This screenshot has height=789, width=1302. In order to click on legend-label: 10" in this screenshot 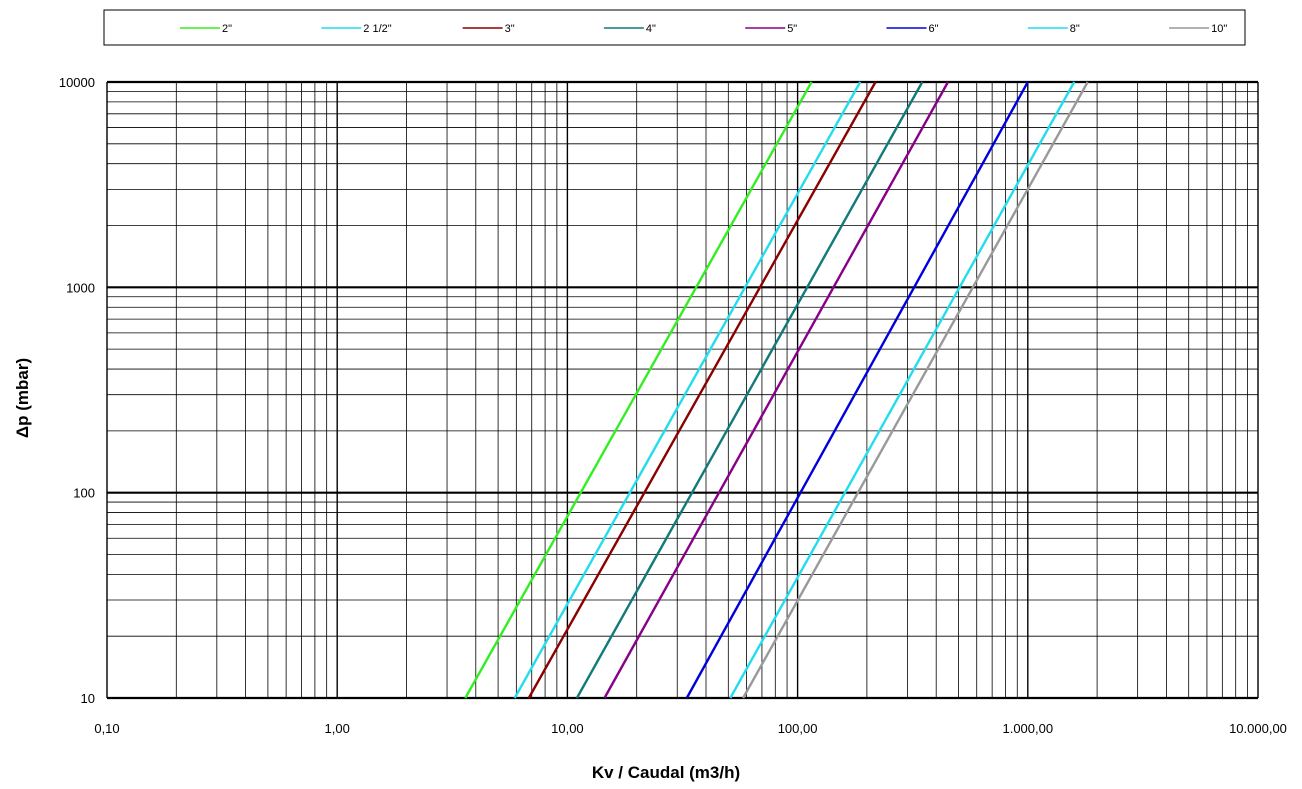, I will do `click(1219, 29)`.